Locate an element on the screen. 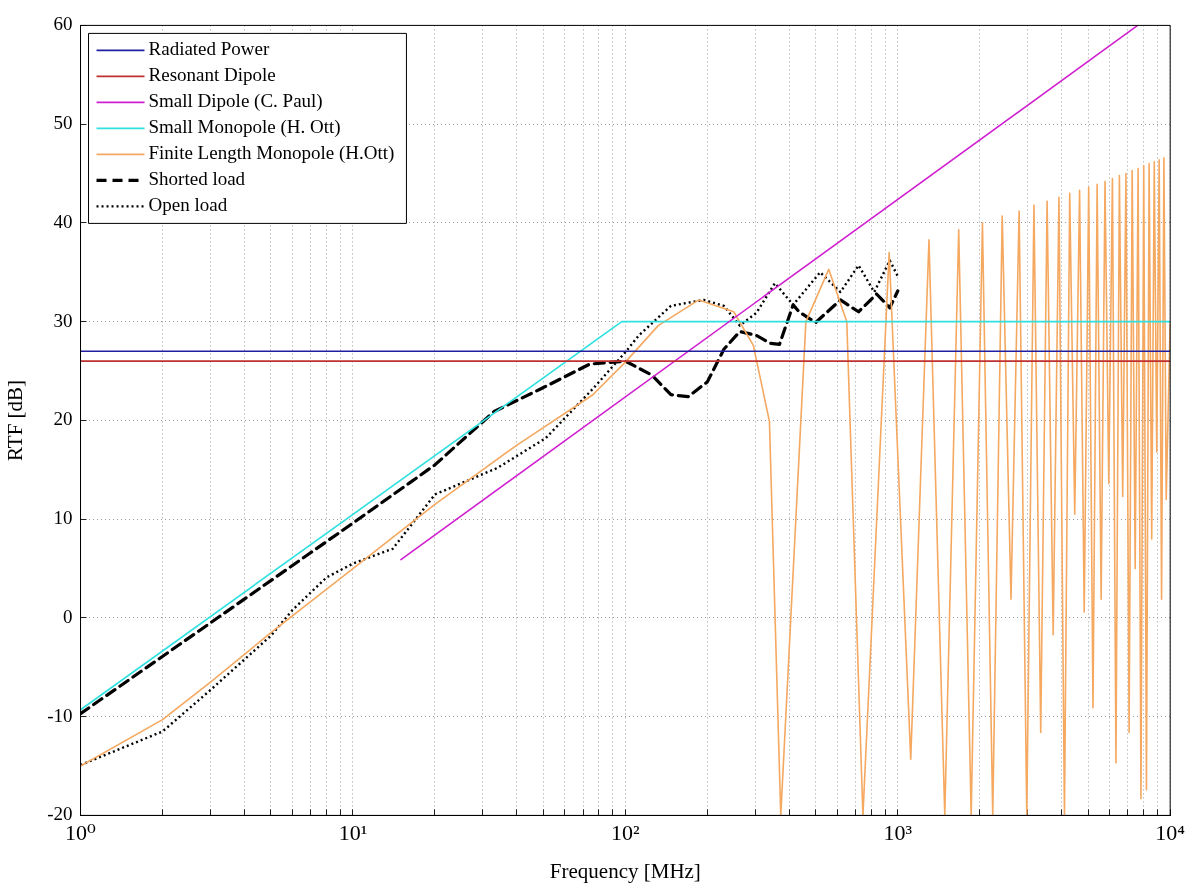  legend-label: Open load is located at coordinates (188, 205).